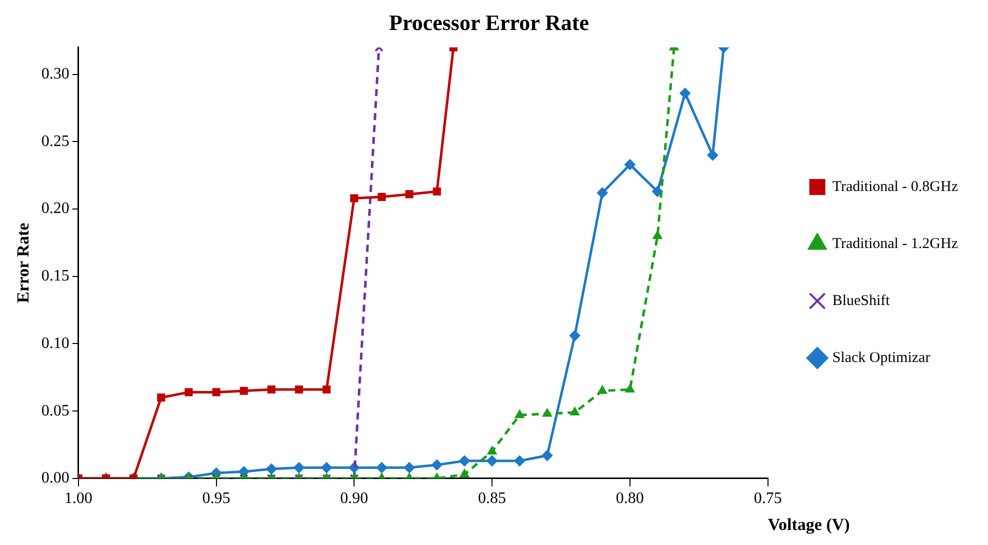 The image size is (988, 545). What do you see at coordinates (489, 22) in the screenshot?
I see `chart-title: Processor Error Rate` at bounding box center [489, 22].